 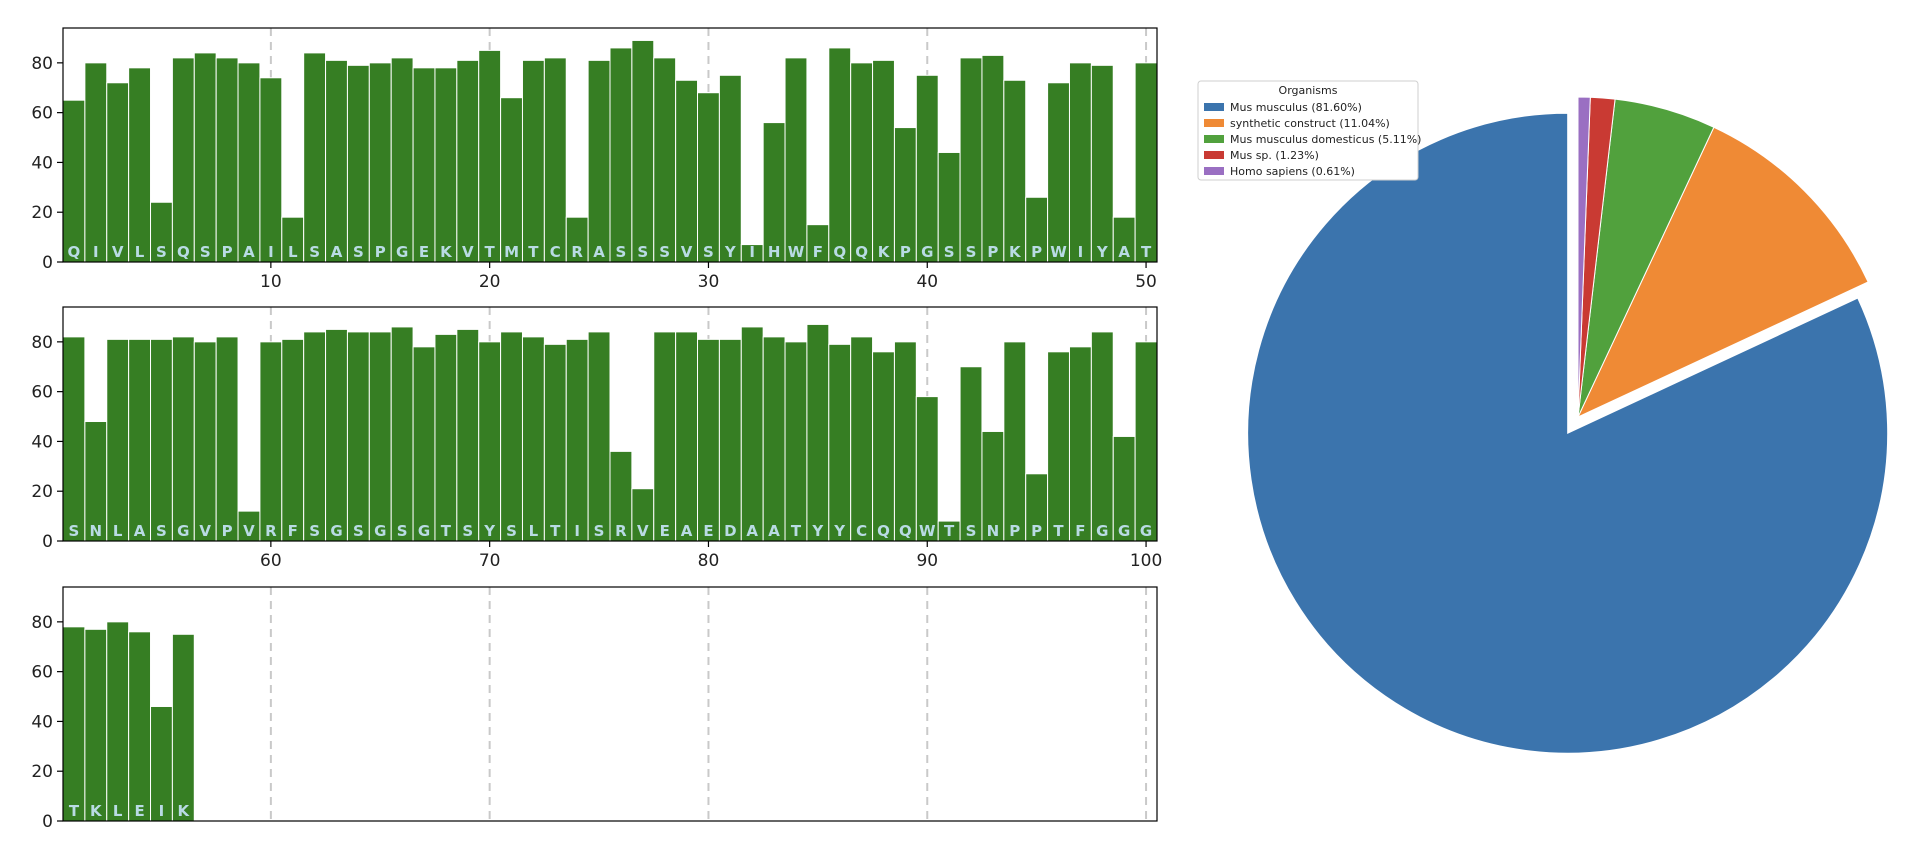 What do you see at coordinates (490, 282) in the screenshot?
I see `x-tick-label: 20` at bounding box center [490, 282].